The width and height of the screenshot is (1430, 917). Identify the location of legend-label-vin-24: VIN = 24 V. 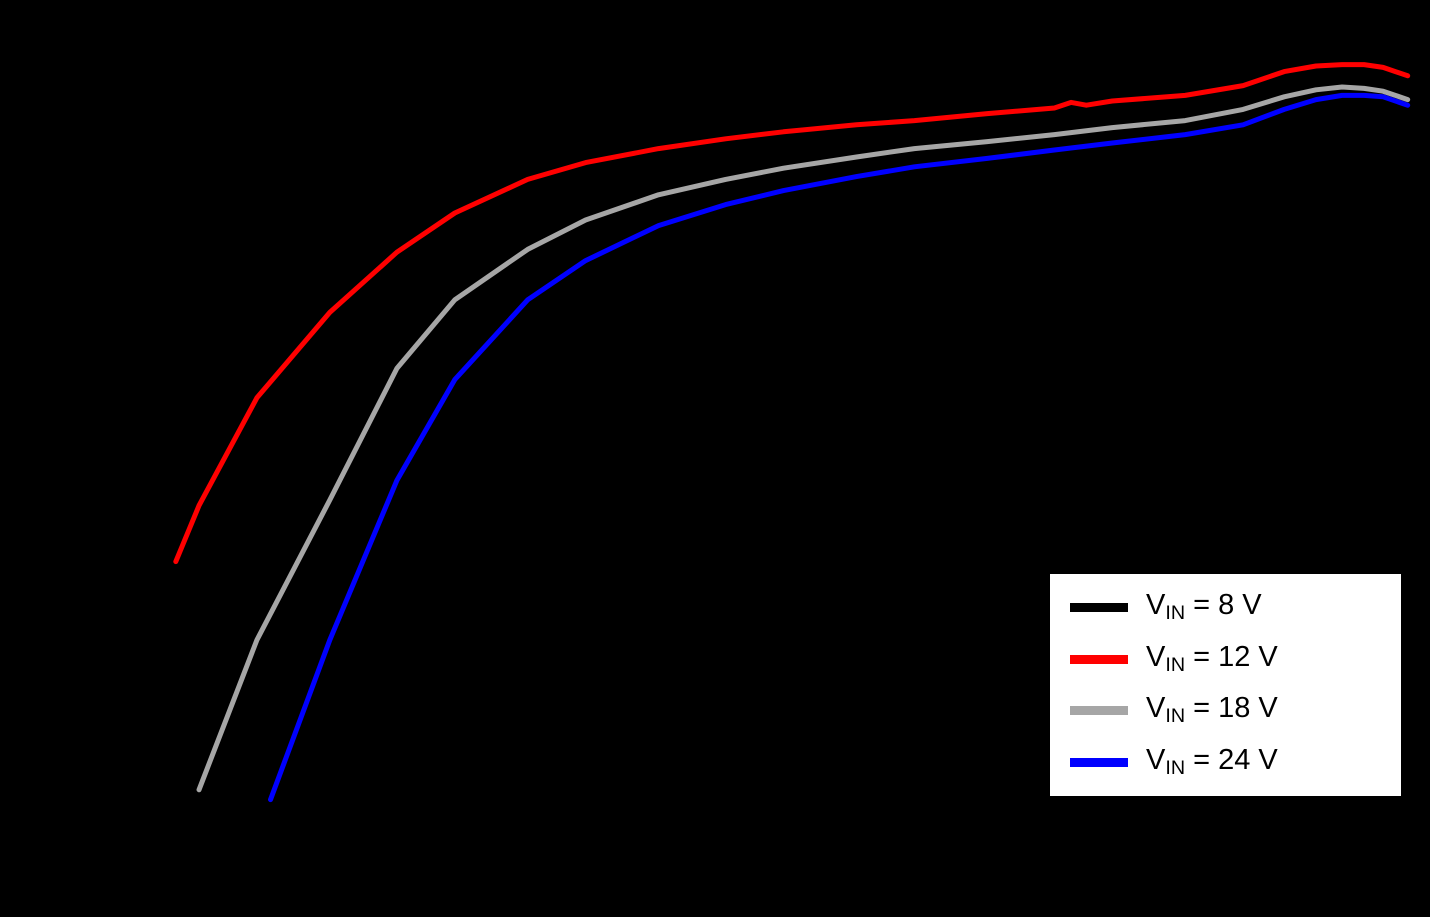
(1212, 761).